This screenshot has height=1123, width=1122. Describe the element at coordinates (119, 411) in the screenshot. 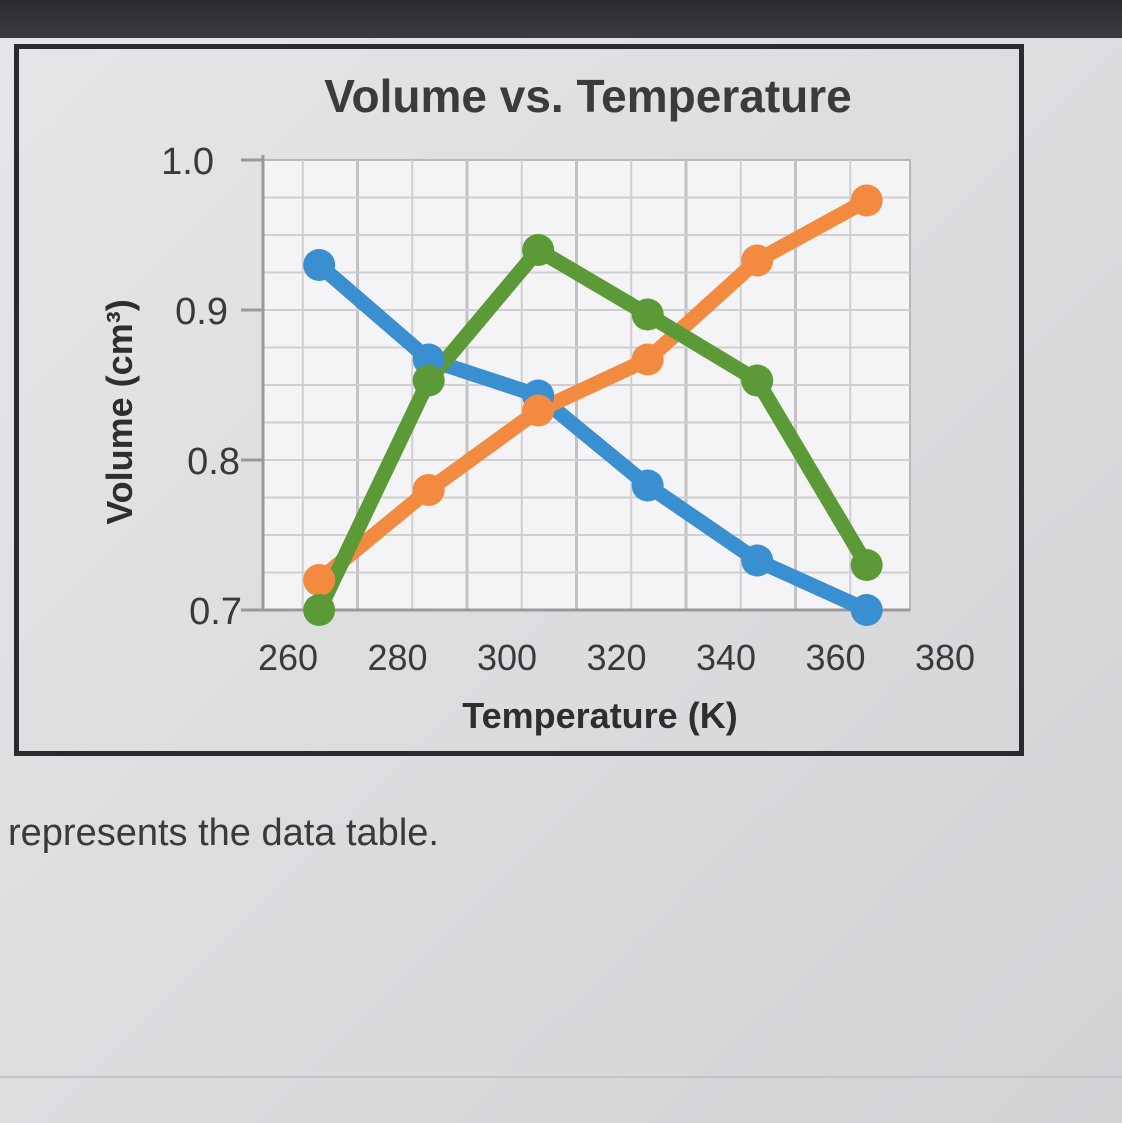

I see `y-axis-label: Volume (cm³)` at that location.